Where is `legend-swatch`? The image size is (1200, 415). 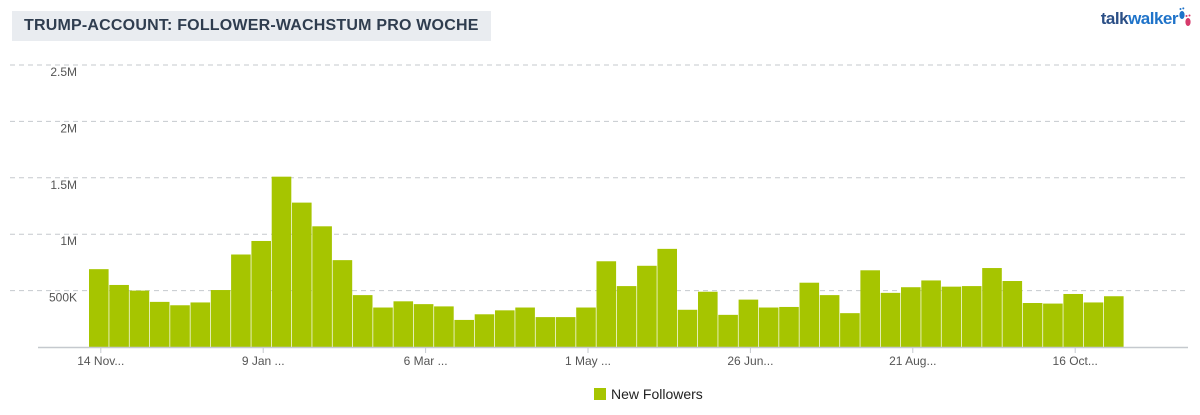
legend-swatch is located at coordinates (600, 394).